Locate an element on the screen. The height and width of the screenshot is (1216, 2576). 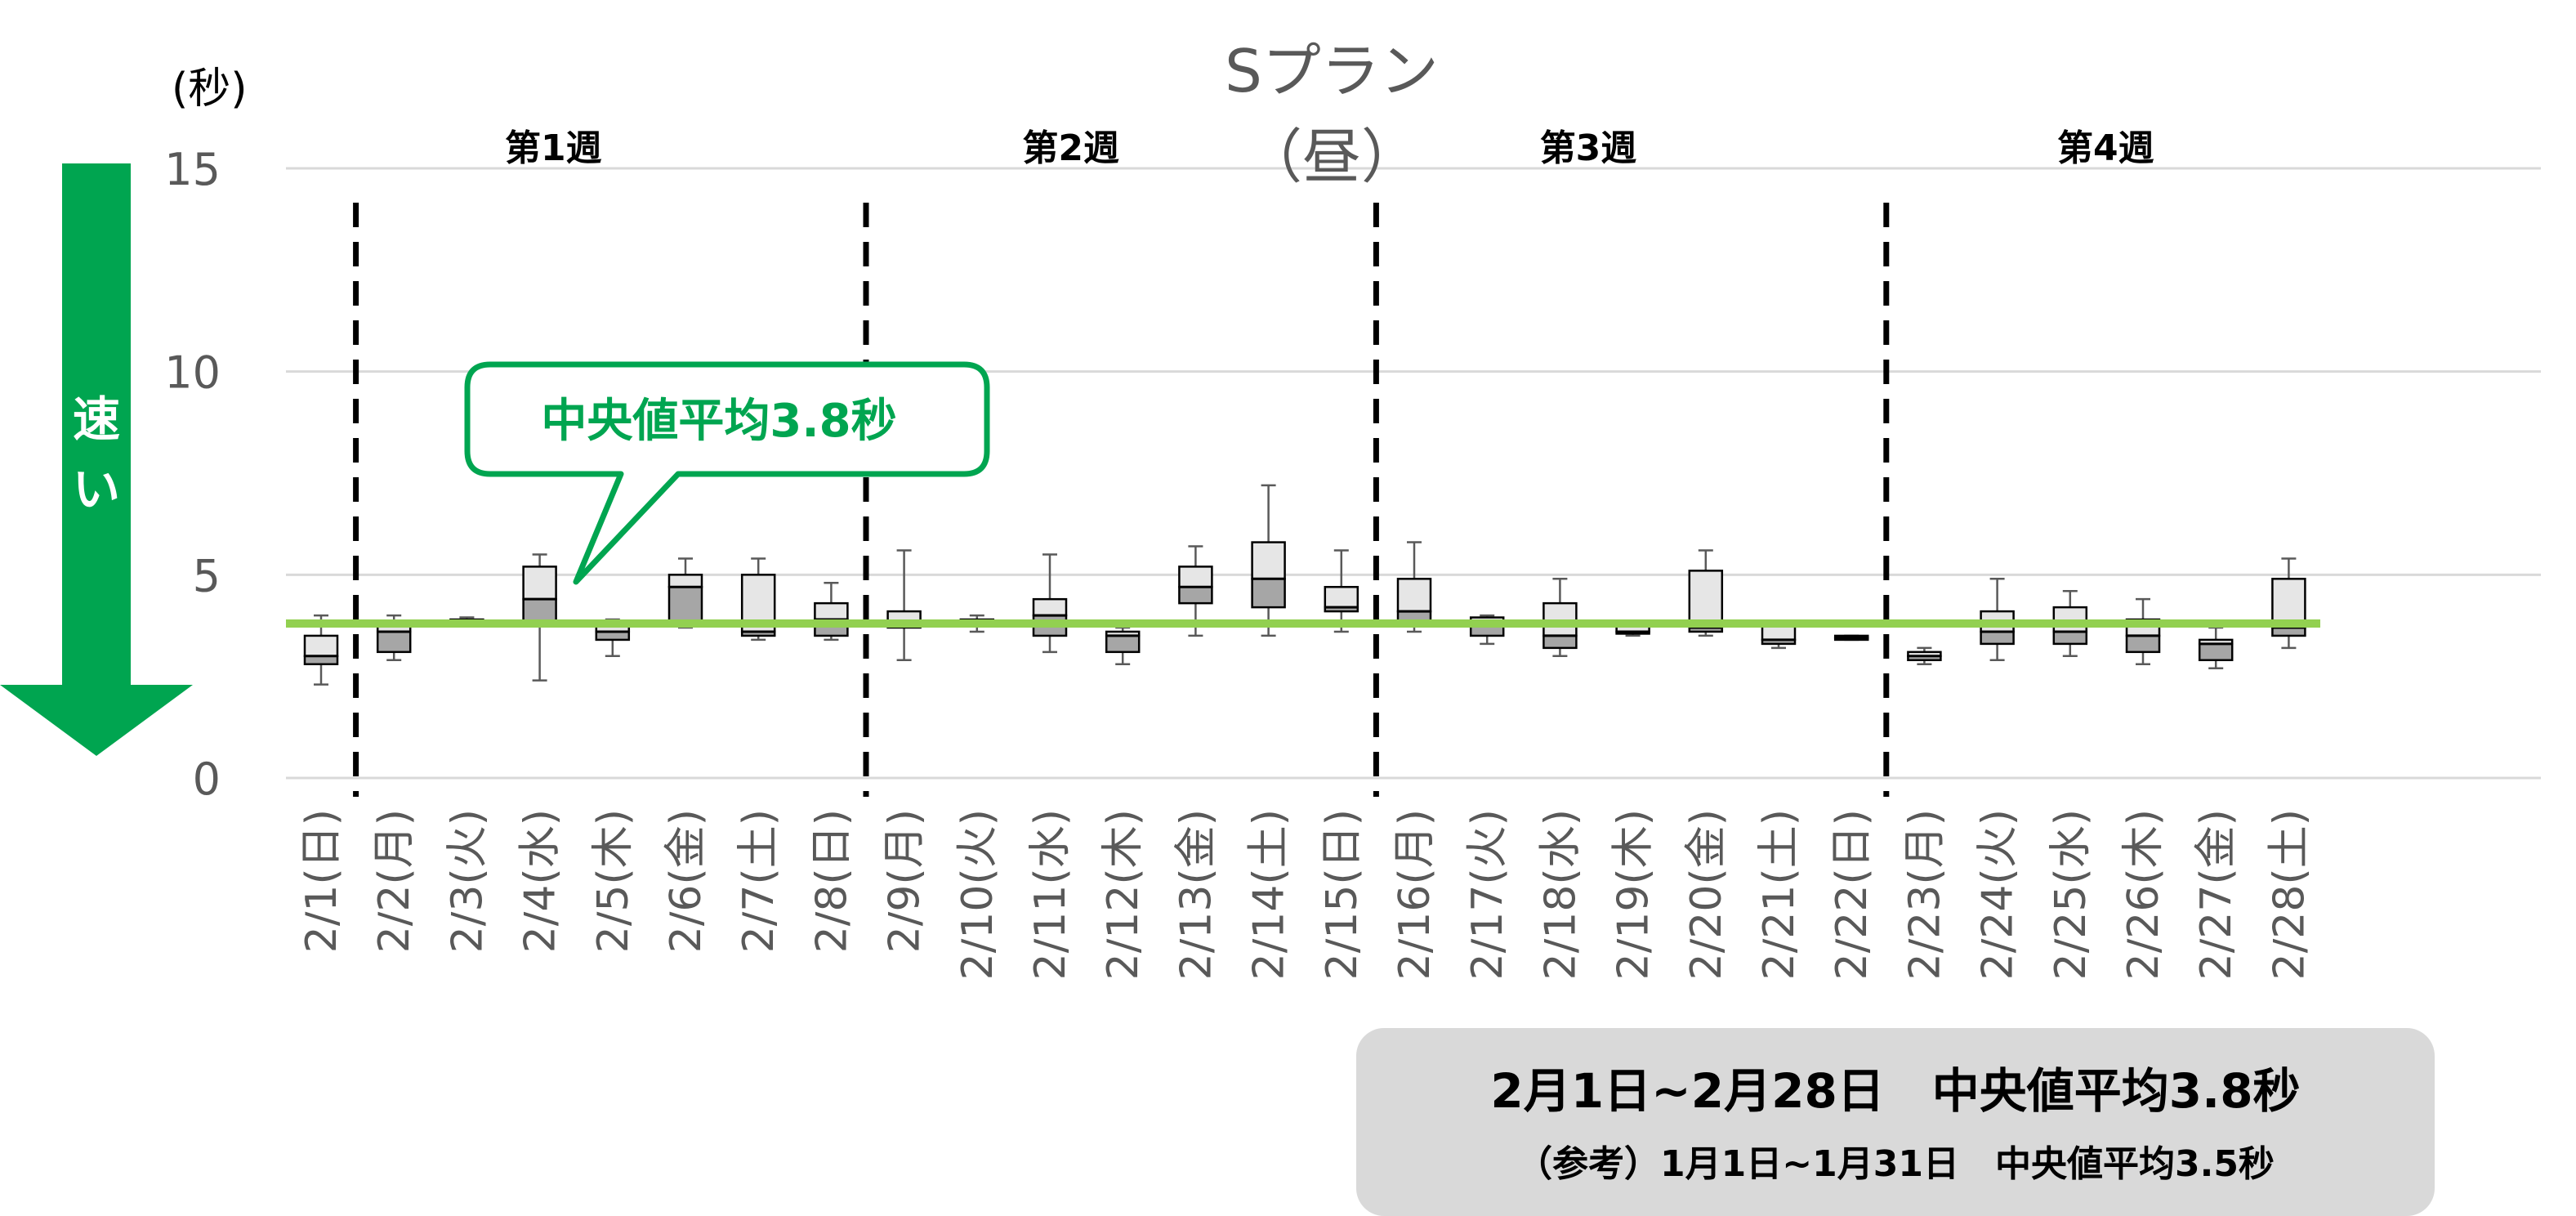
x-tick-label: 2/14(土) is located at coordinates (1270, 894).